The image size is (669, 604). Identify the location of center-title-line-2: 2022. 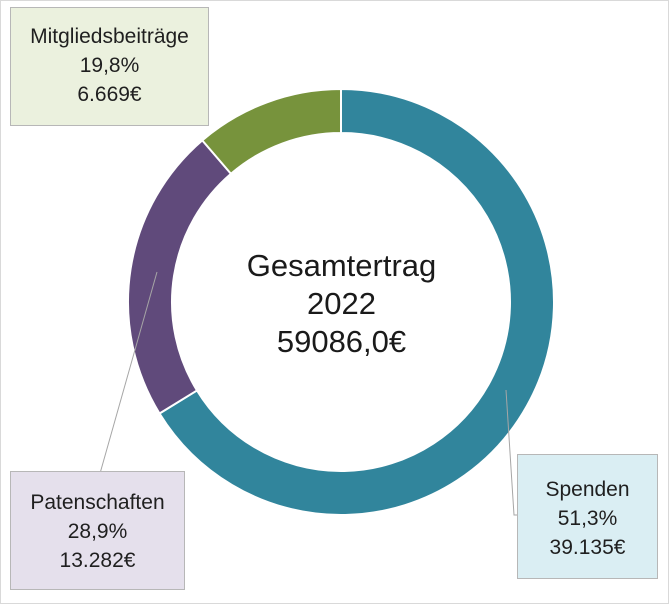
(341, 303).